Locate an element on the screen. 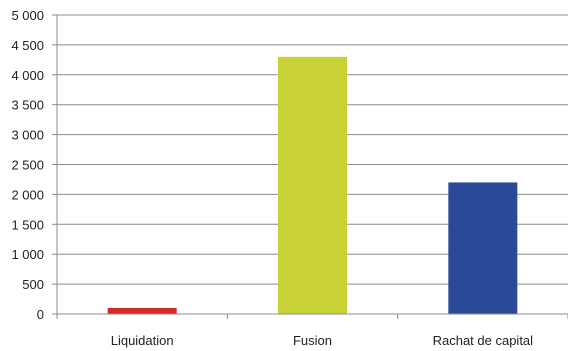 The image size is (568, 351). y-tick-label: 0 is located at coordinates (40, 314).